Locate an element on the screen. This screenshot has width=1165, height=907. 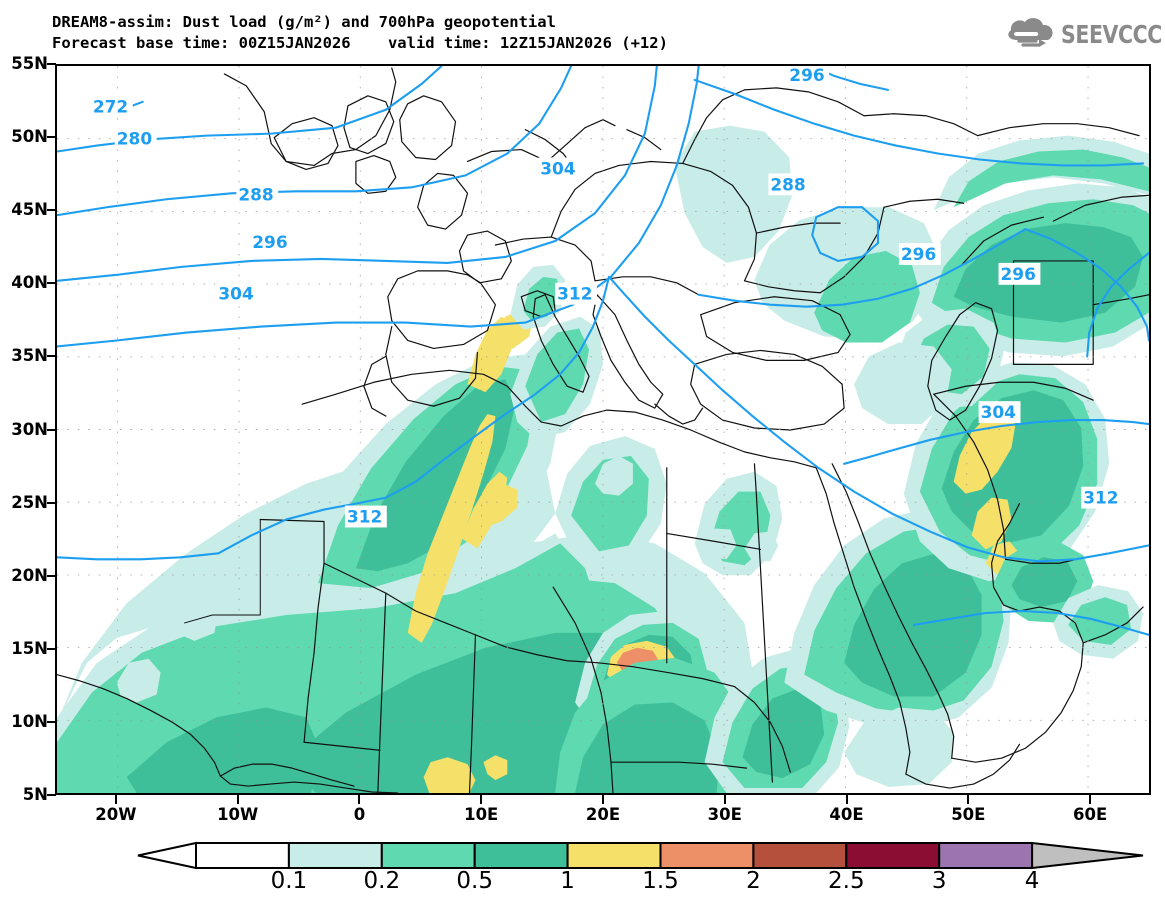
y-axis-label: 15N is located at coordinates (29, 648).